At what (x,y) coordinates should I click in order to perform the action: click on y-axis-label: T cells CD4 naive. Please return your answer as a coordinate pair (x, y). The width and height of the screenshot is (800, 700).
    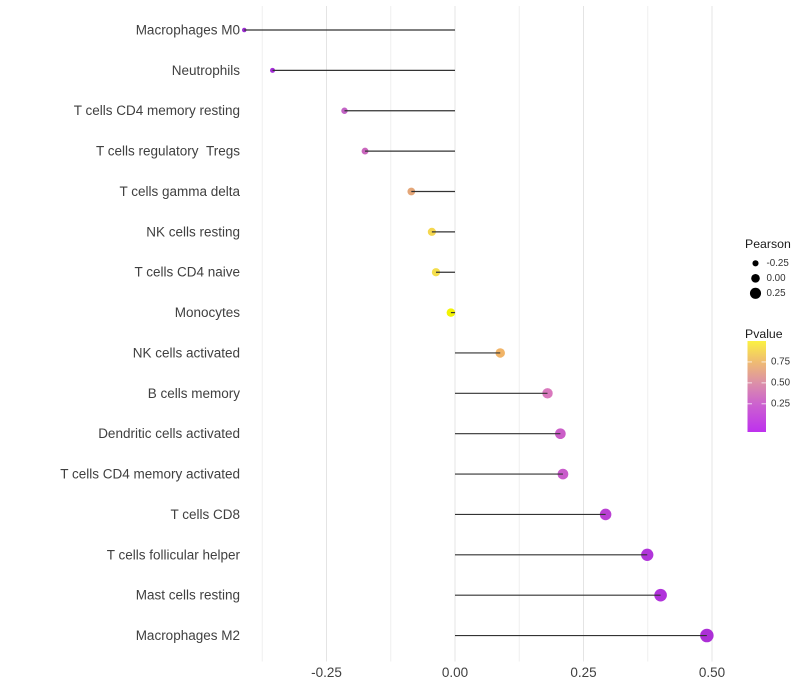
    Looking at the image, I should click on (187, 272).